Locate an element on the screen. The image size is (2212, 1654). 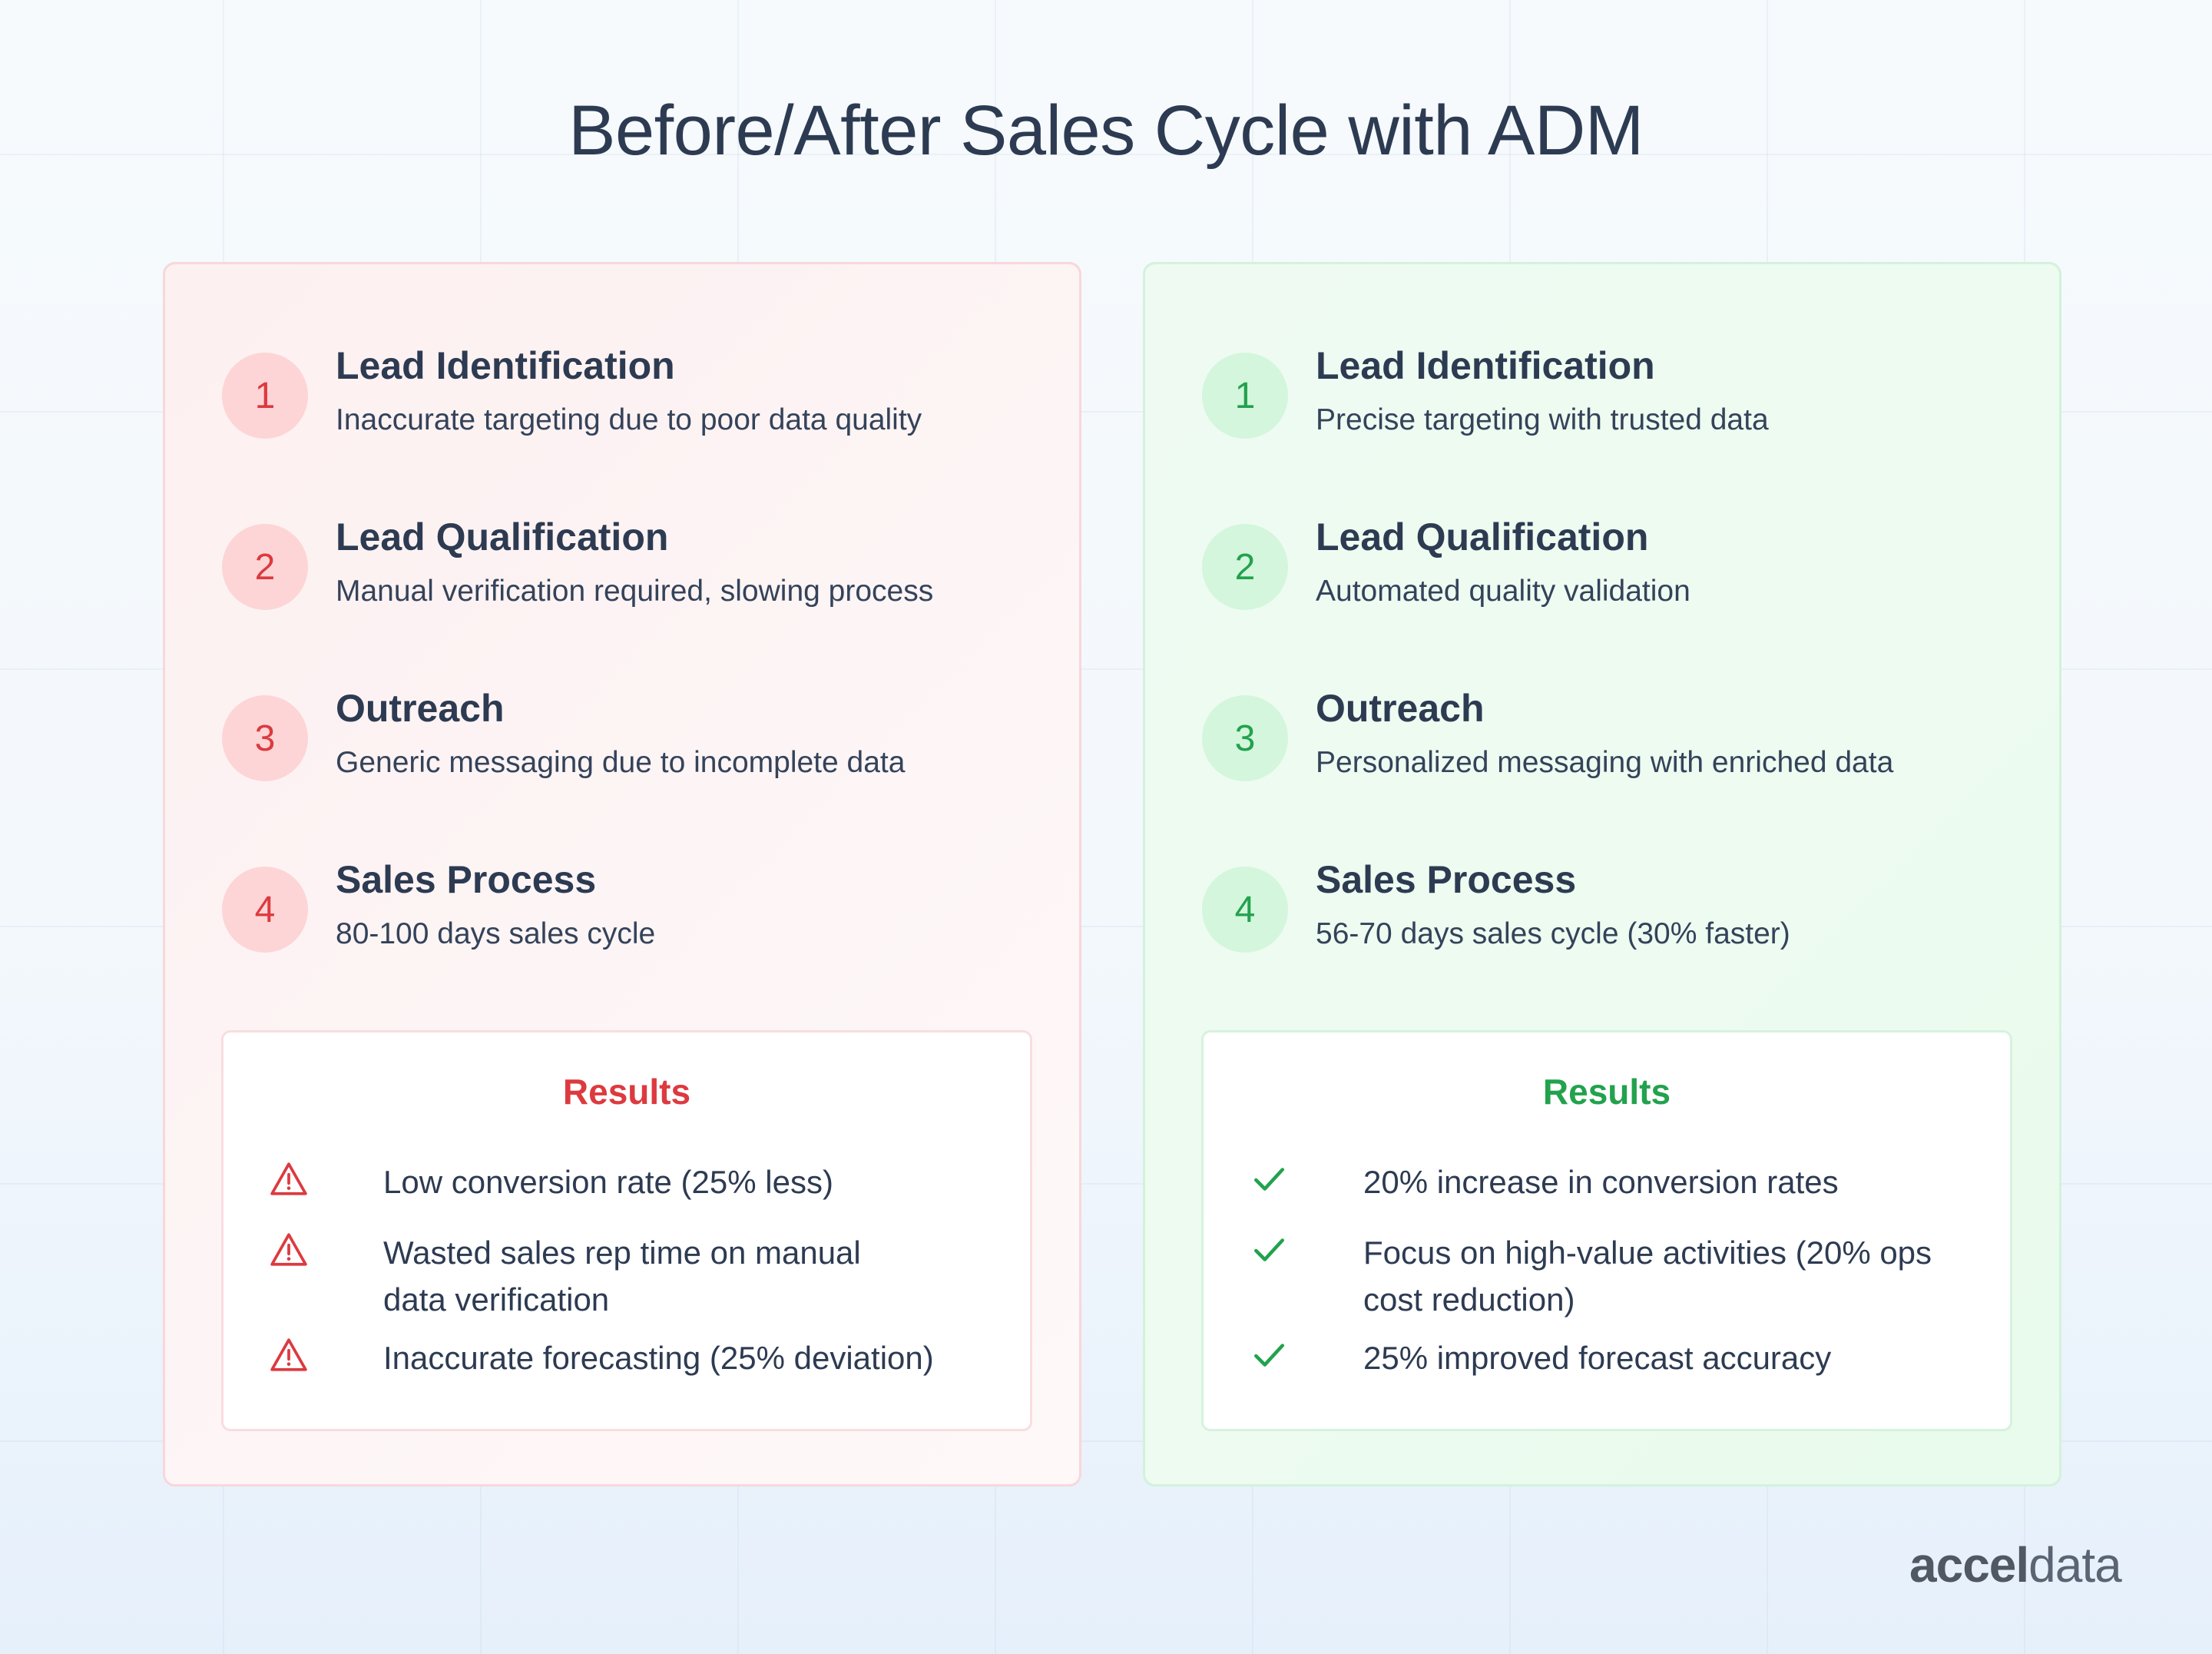
step-description: Generic messaging due to incomplete data is located at coordinates (621, 762).